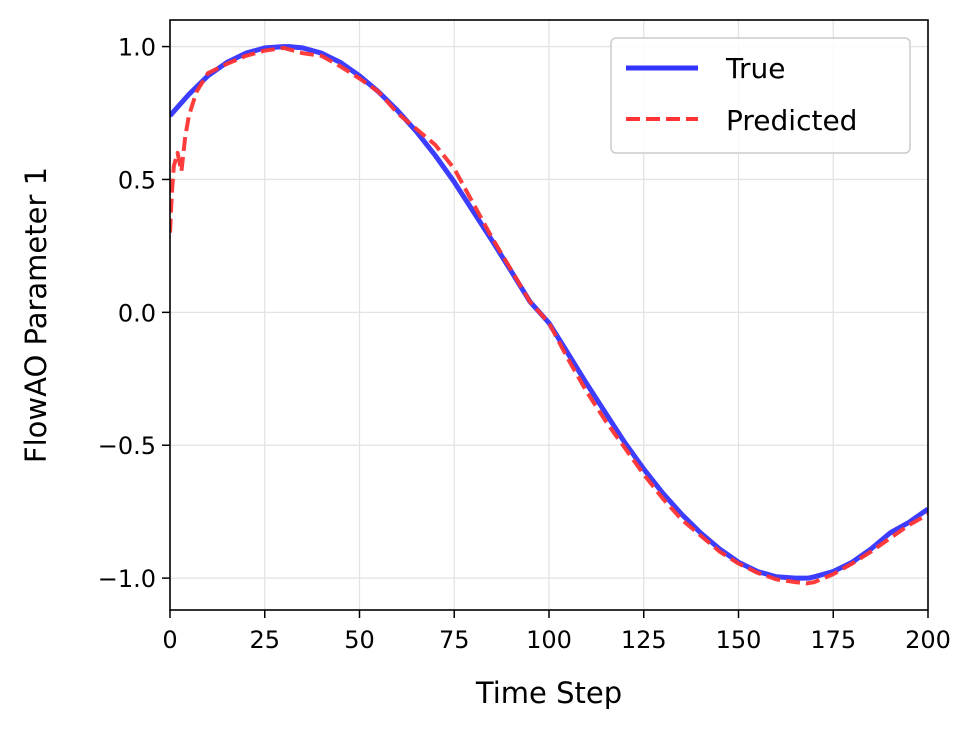  Describe the element at coordinates (454, 640) in the screenshot. I see `x-tick-label: 75` at that location.